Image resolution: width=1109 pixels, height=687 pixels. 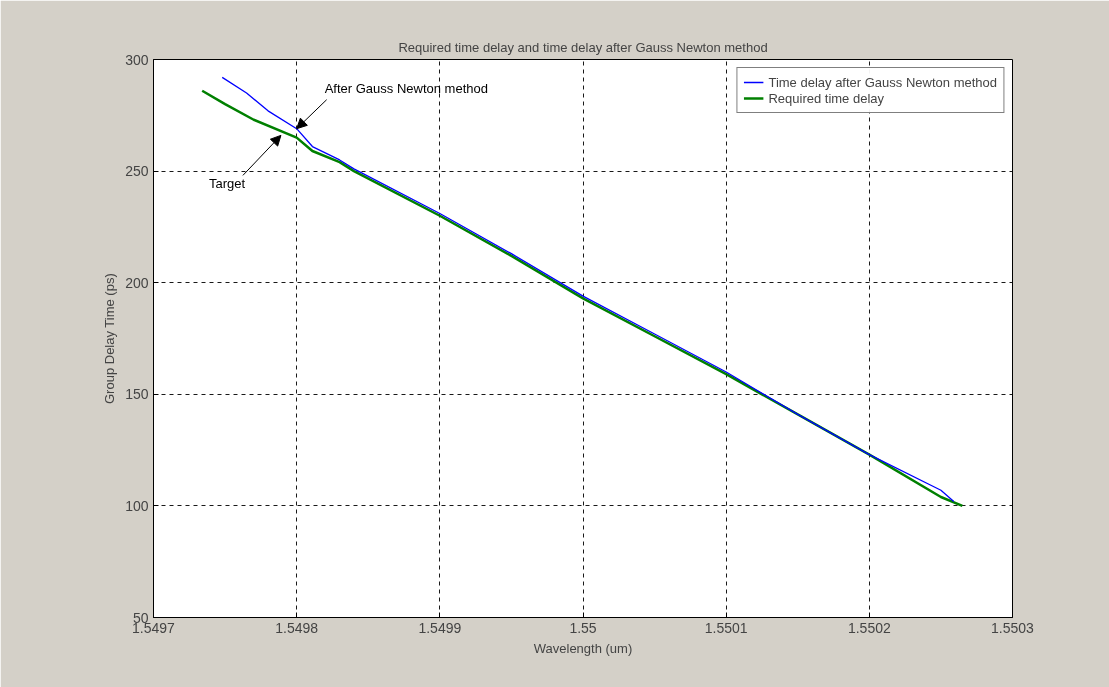 I want to click on x-tick-label: 1.5498, so click(x=297, y=627).